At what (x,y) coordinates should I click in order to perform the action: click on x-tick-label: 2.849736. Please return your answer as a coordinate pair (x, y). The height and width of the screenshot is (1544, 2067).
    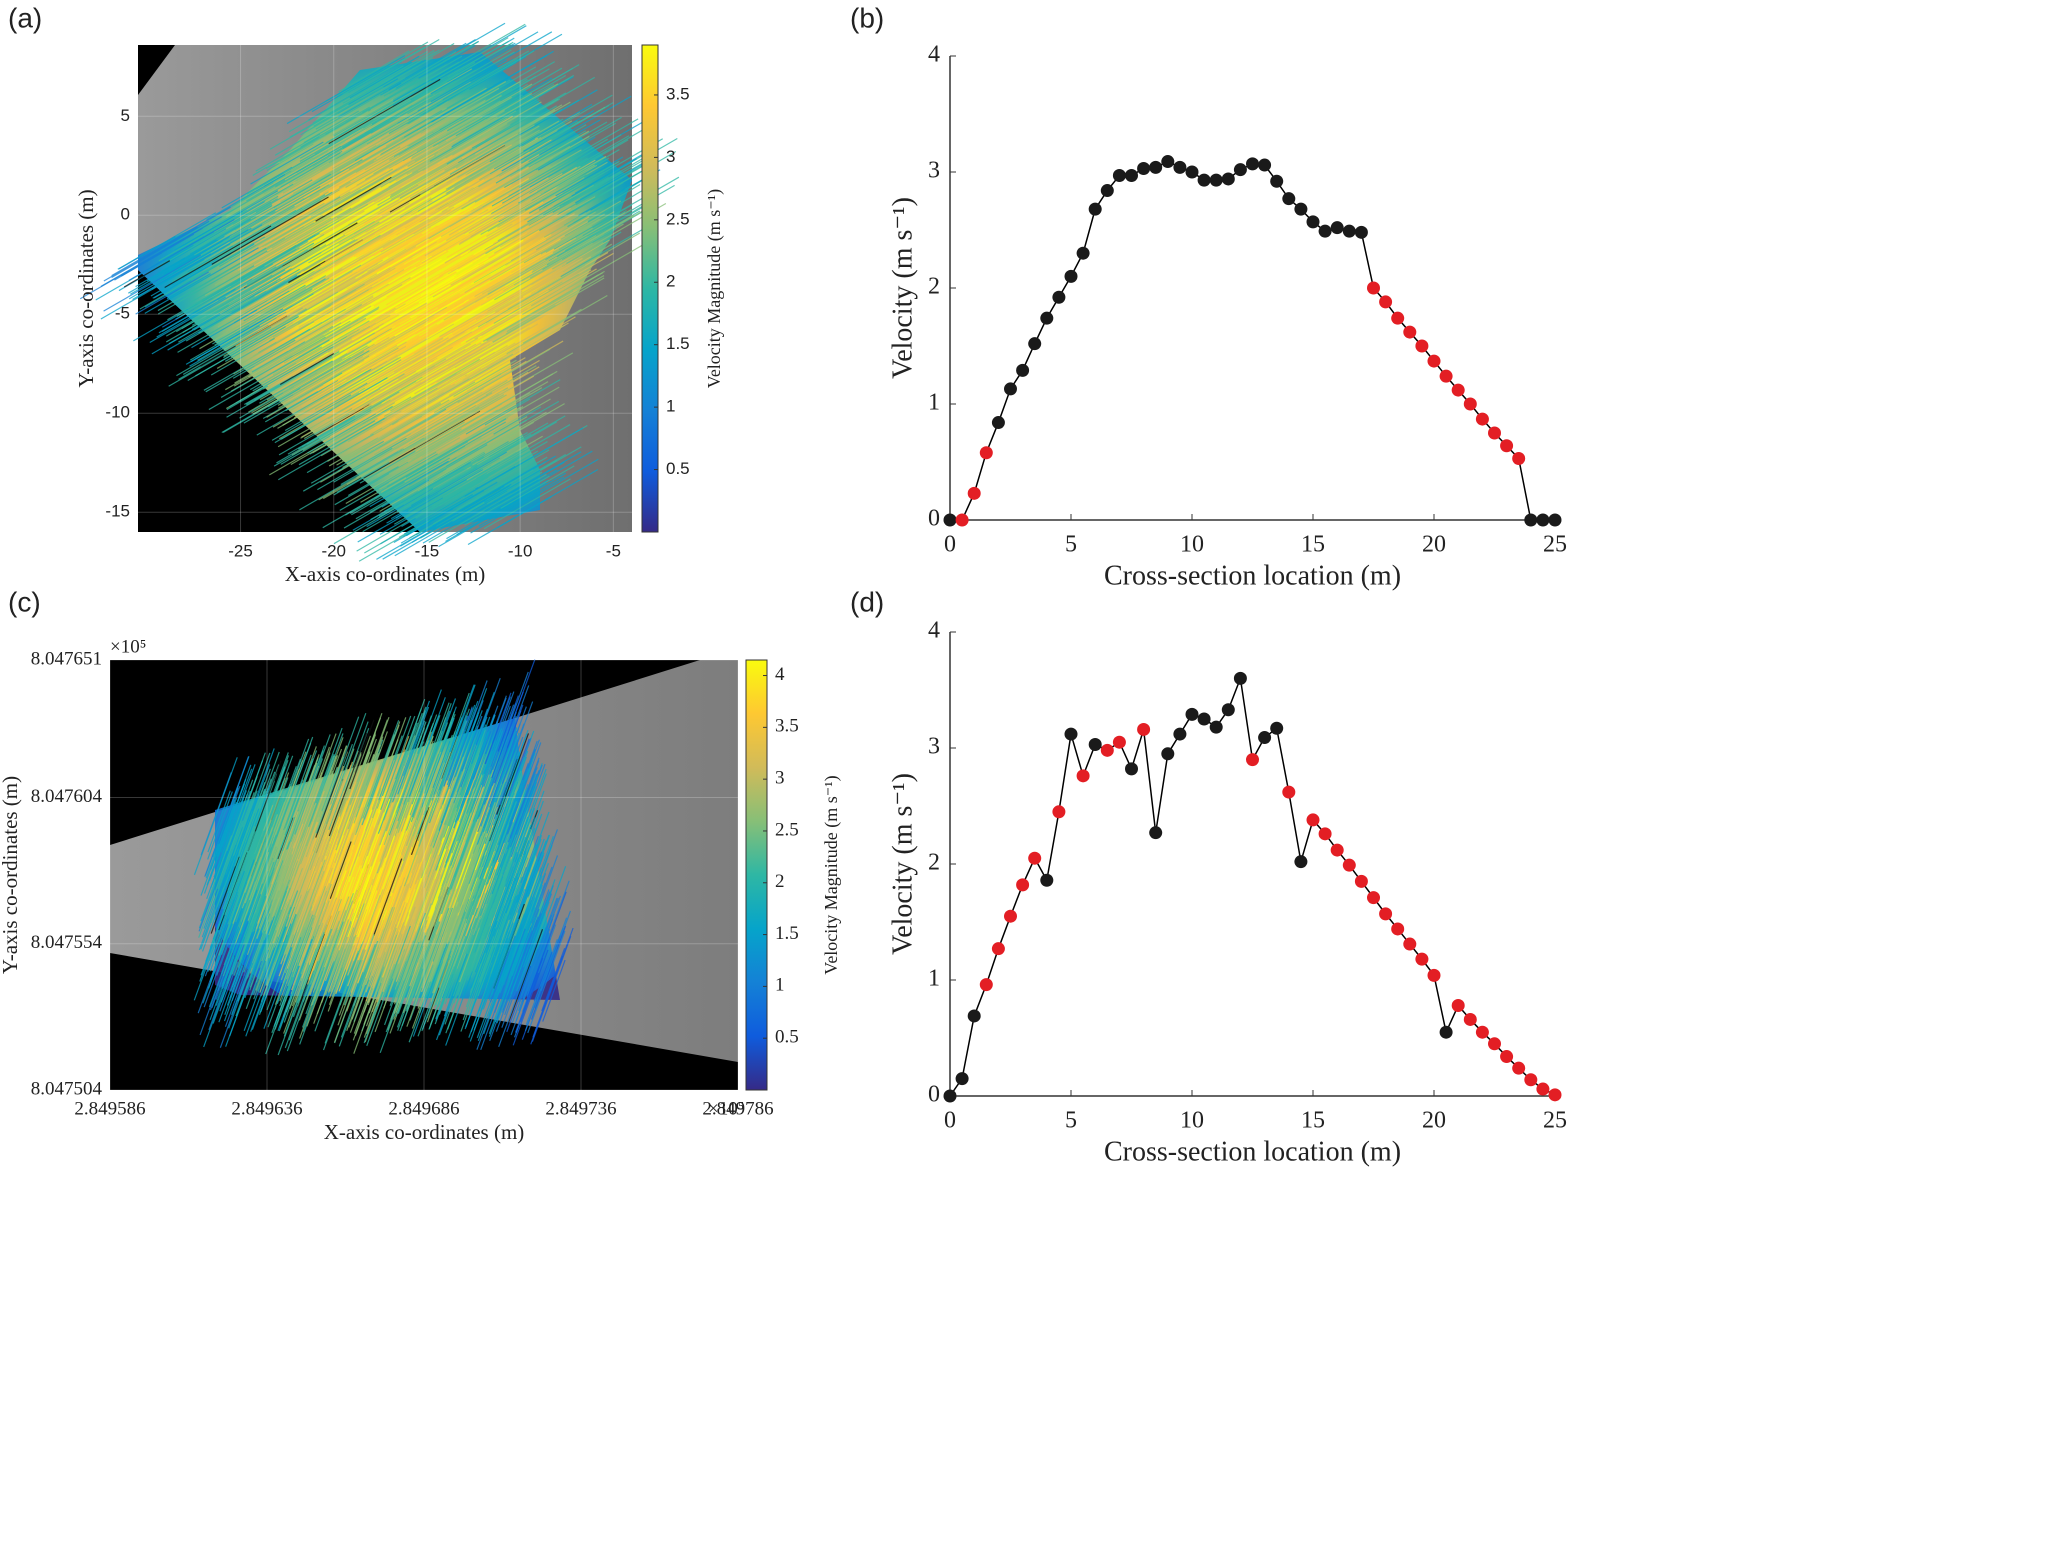
    Looking at the image, I should click on (580, 1108).